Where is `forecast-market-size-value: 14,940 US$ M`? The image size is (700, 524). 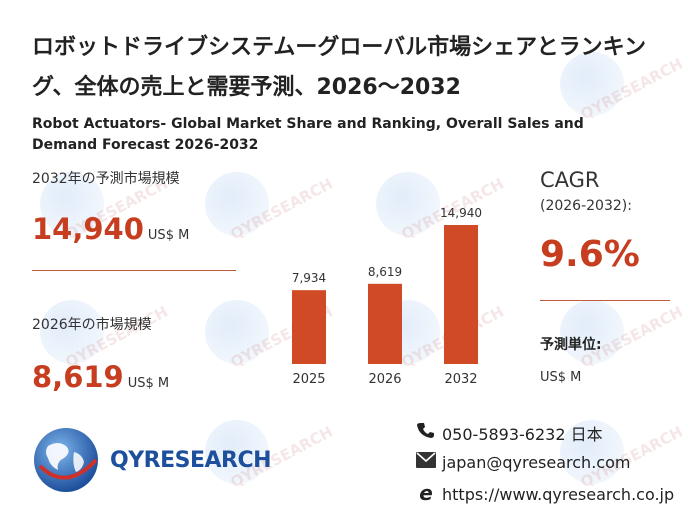 forecast-market-size-value: 14,940 US$ M is located at coordinates (110, 229).